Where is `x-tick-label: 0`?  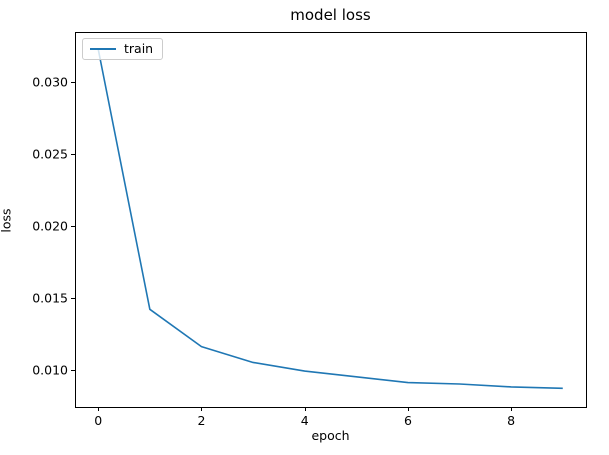
x-tick-label: 0 is located at coordinates (98, 420).